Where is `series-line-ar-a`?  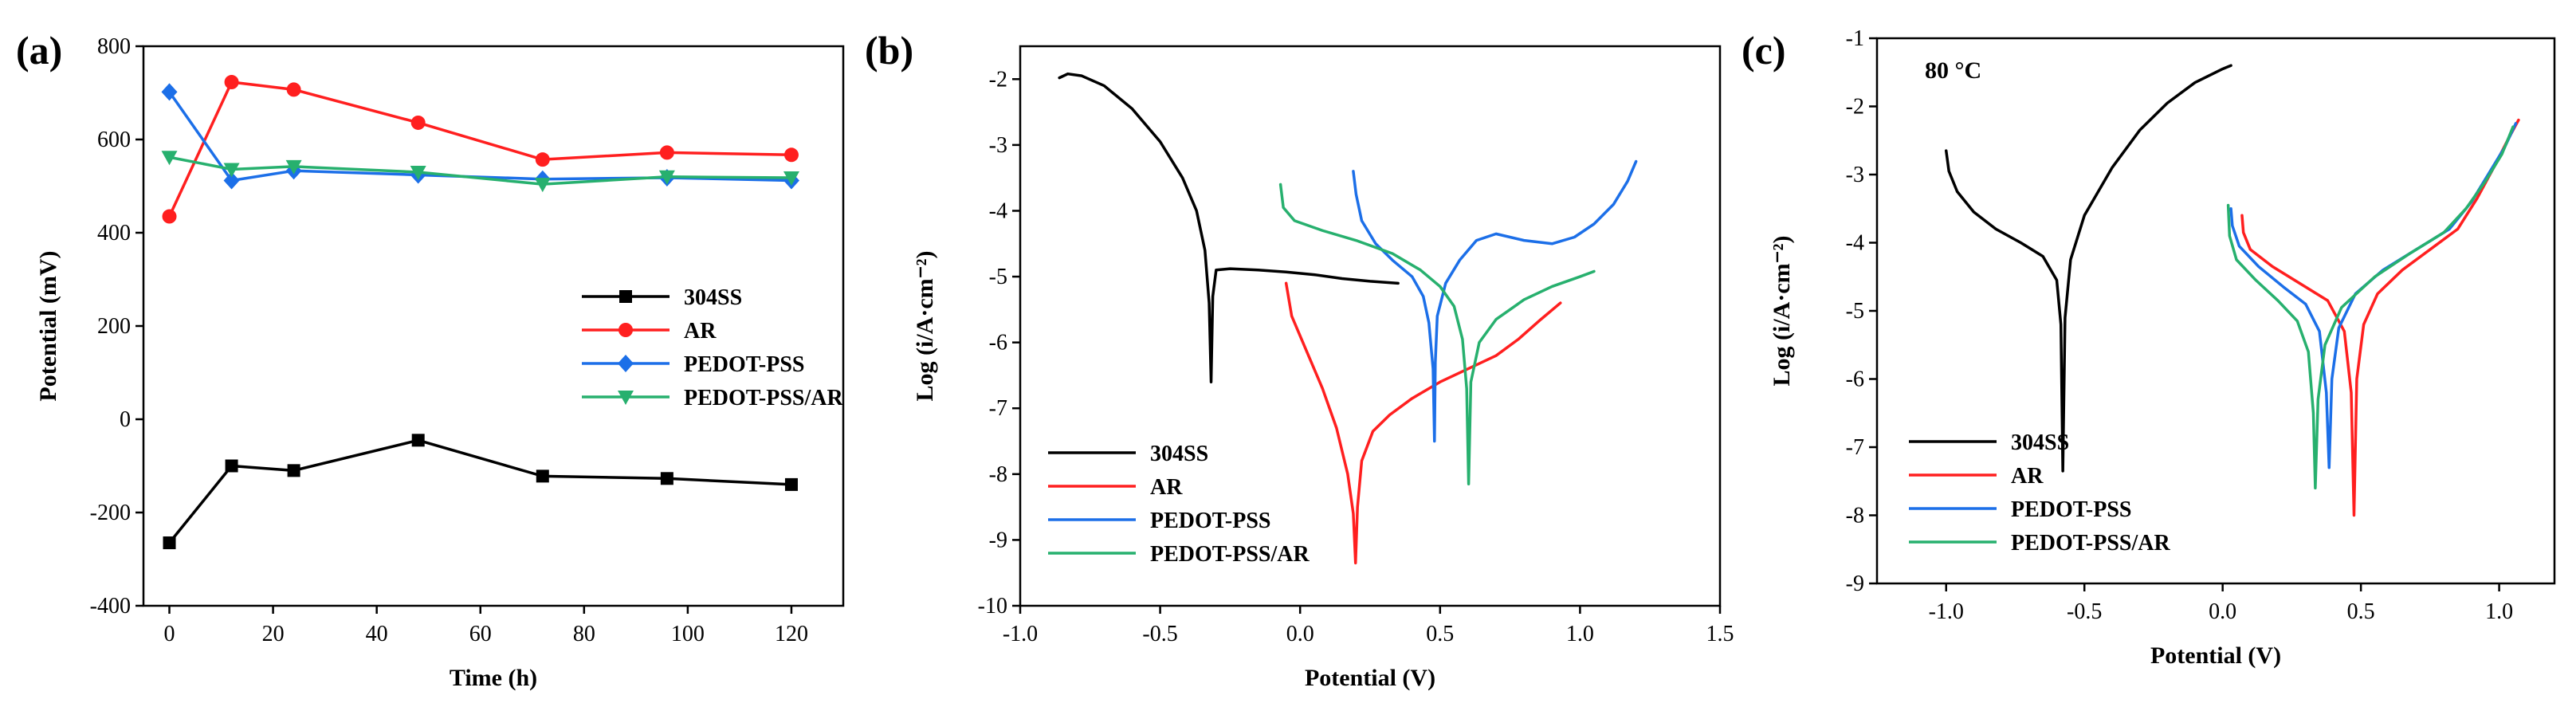
series-line-ar-a is located at coordinates (480, 149).